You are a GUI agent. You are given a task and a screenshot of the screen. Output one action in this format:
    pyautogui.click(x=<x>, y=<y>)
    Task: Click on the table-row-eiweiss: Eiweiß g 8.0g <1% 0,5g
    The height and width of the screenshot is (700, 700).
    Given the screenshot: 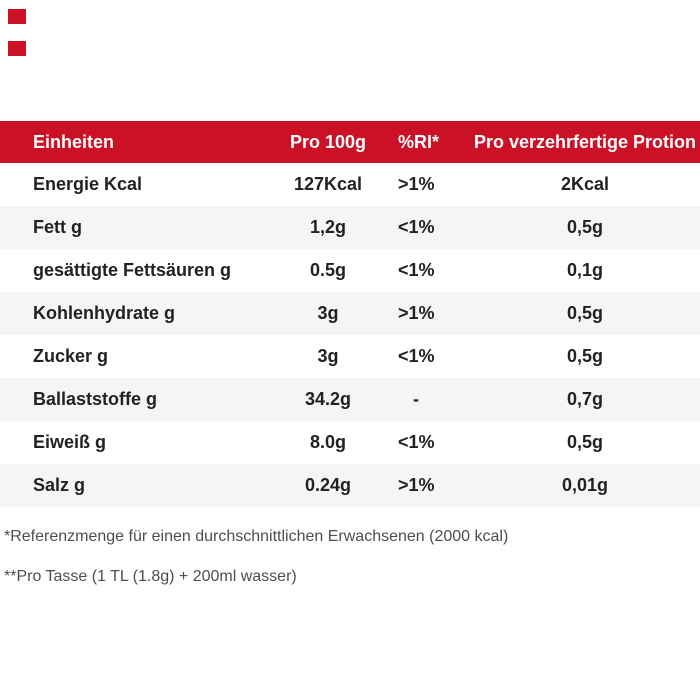 What is the action you would take?
    pyautogui.click(x=350, y=442)
    